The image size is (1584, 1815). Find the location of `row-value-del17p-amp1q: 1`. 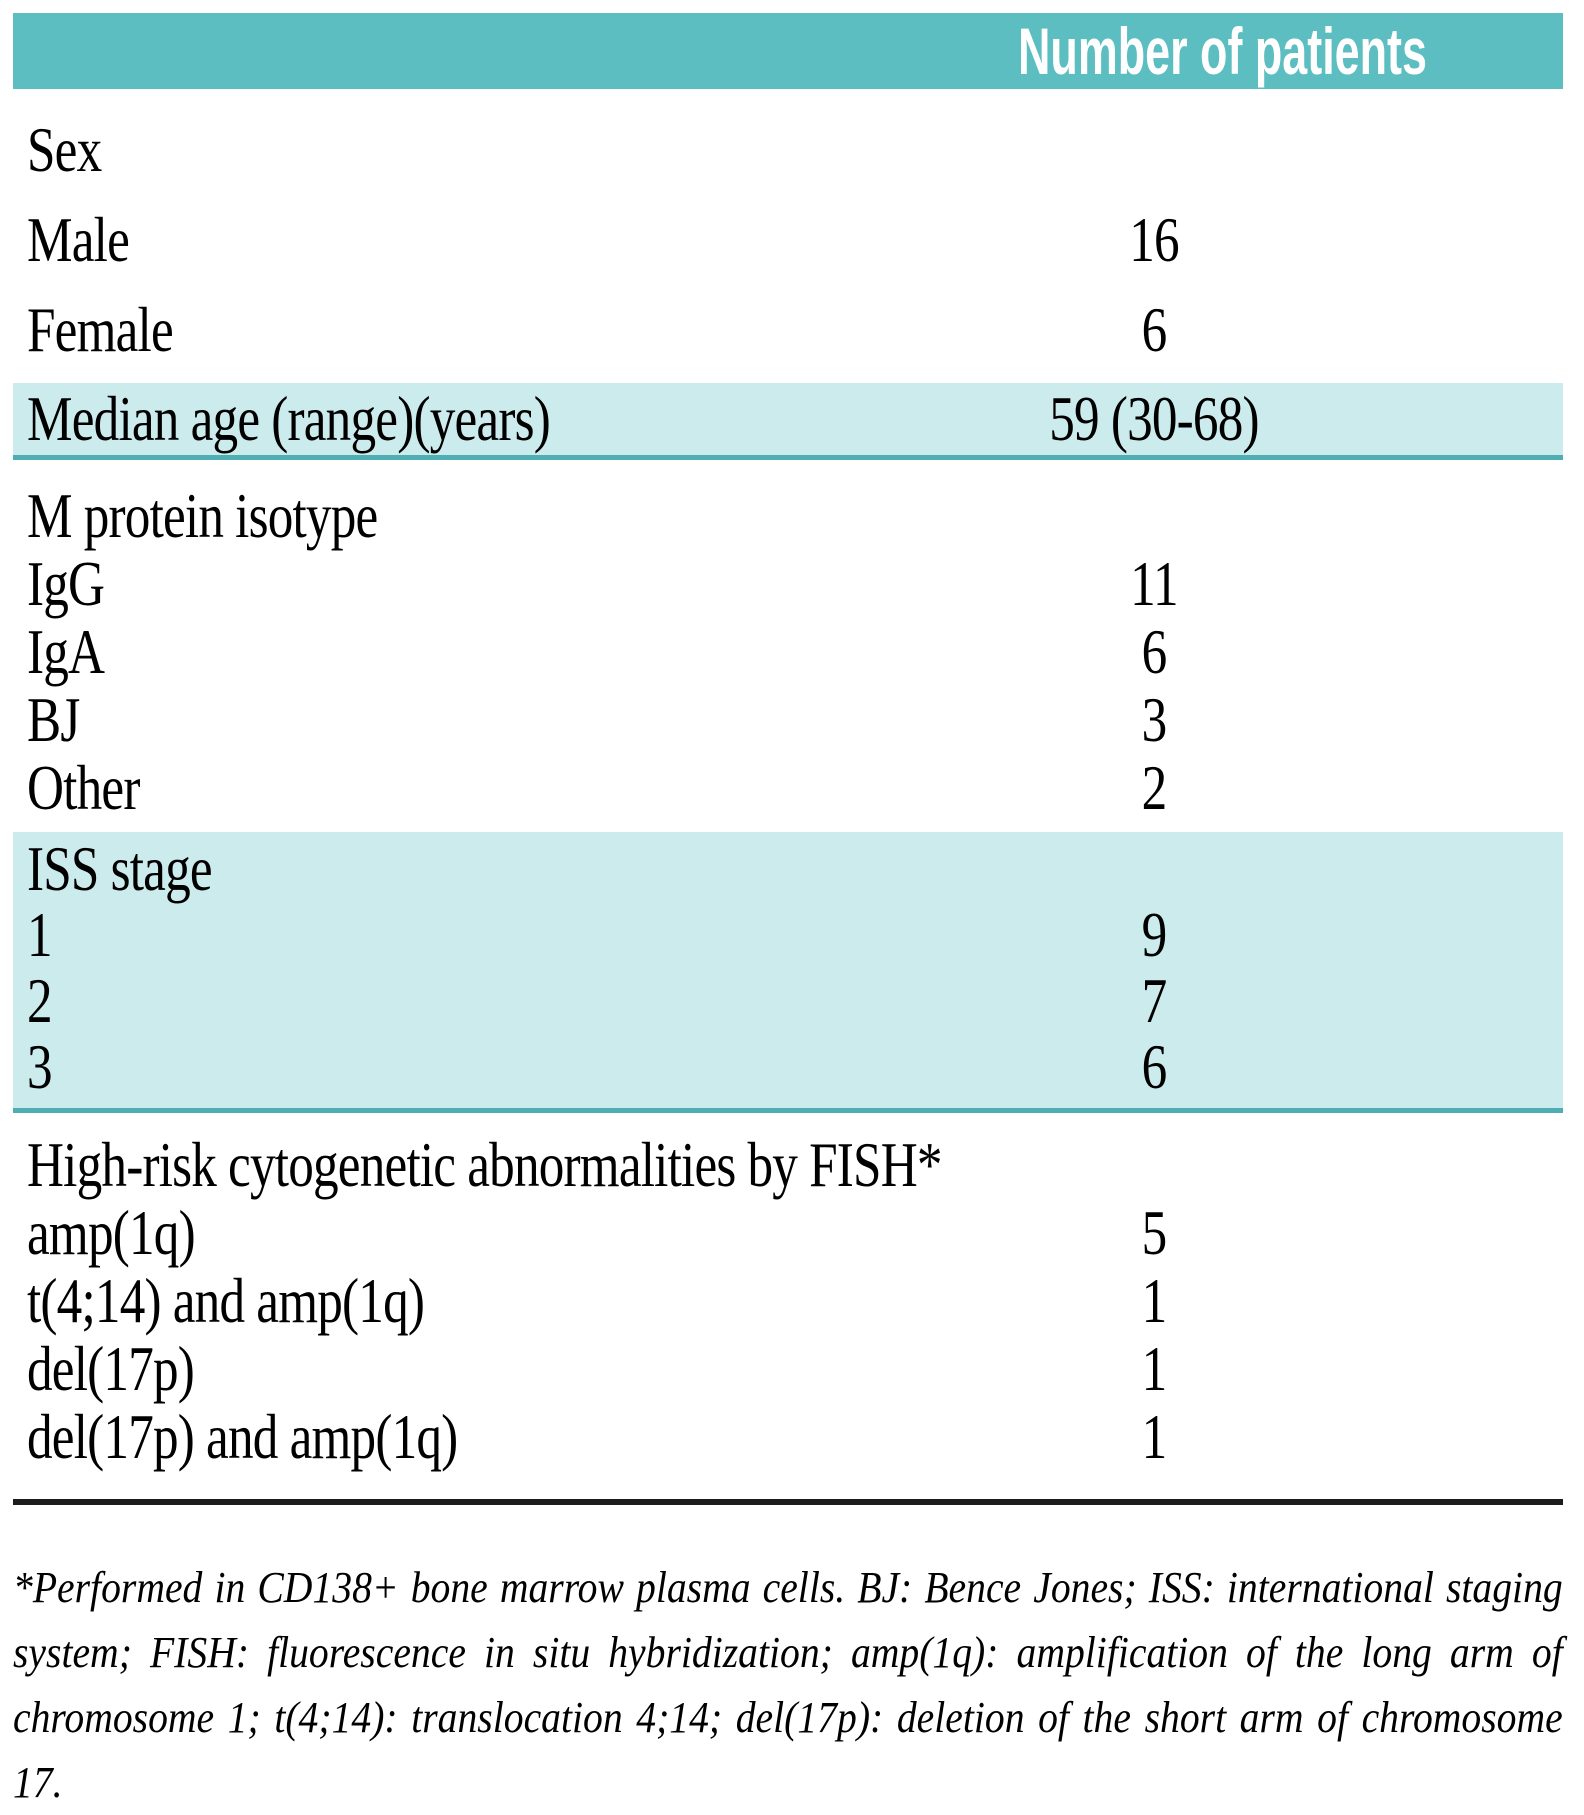

row-value-del17p-amp1q: 1 is located at coordinates (1154, 1436).